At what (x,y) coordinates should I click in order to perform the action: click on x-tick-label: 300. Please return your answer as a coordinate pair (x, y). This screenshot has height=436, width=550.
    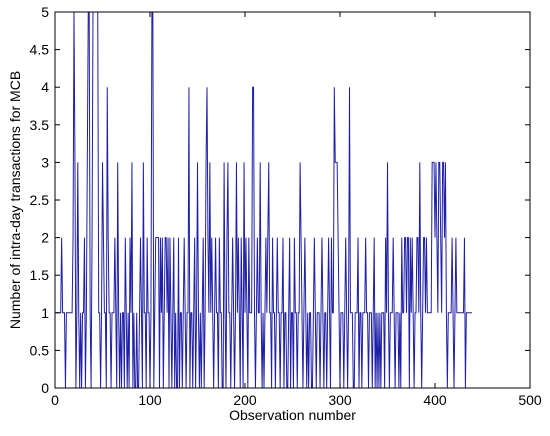
    Looking at the image, I should click on (340, 400).